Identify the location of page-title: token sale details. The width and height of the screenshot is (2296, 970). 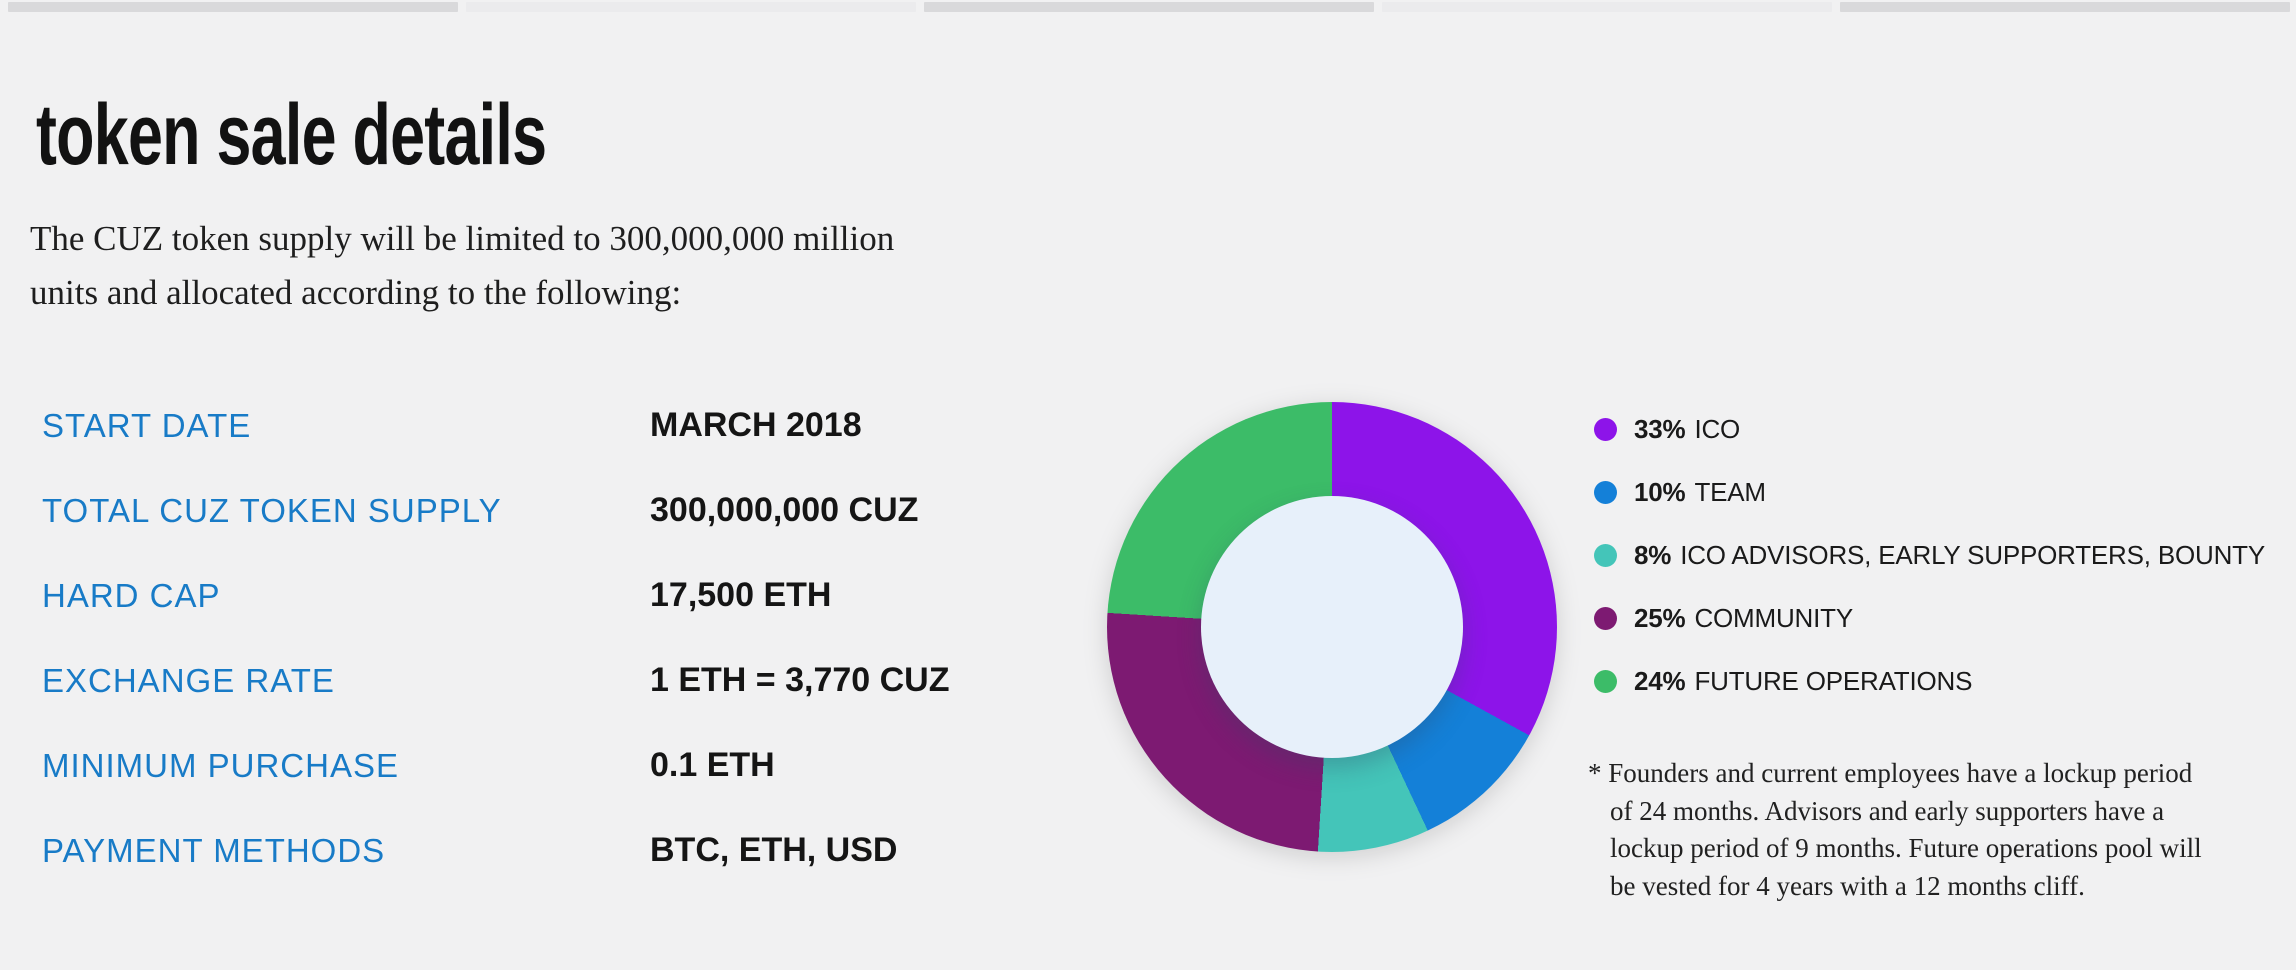
(291, 135).